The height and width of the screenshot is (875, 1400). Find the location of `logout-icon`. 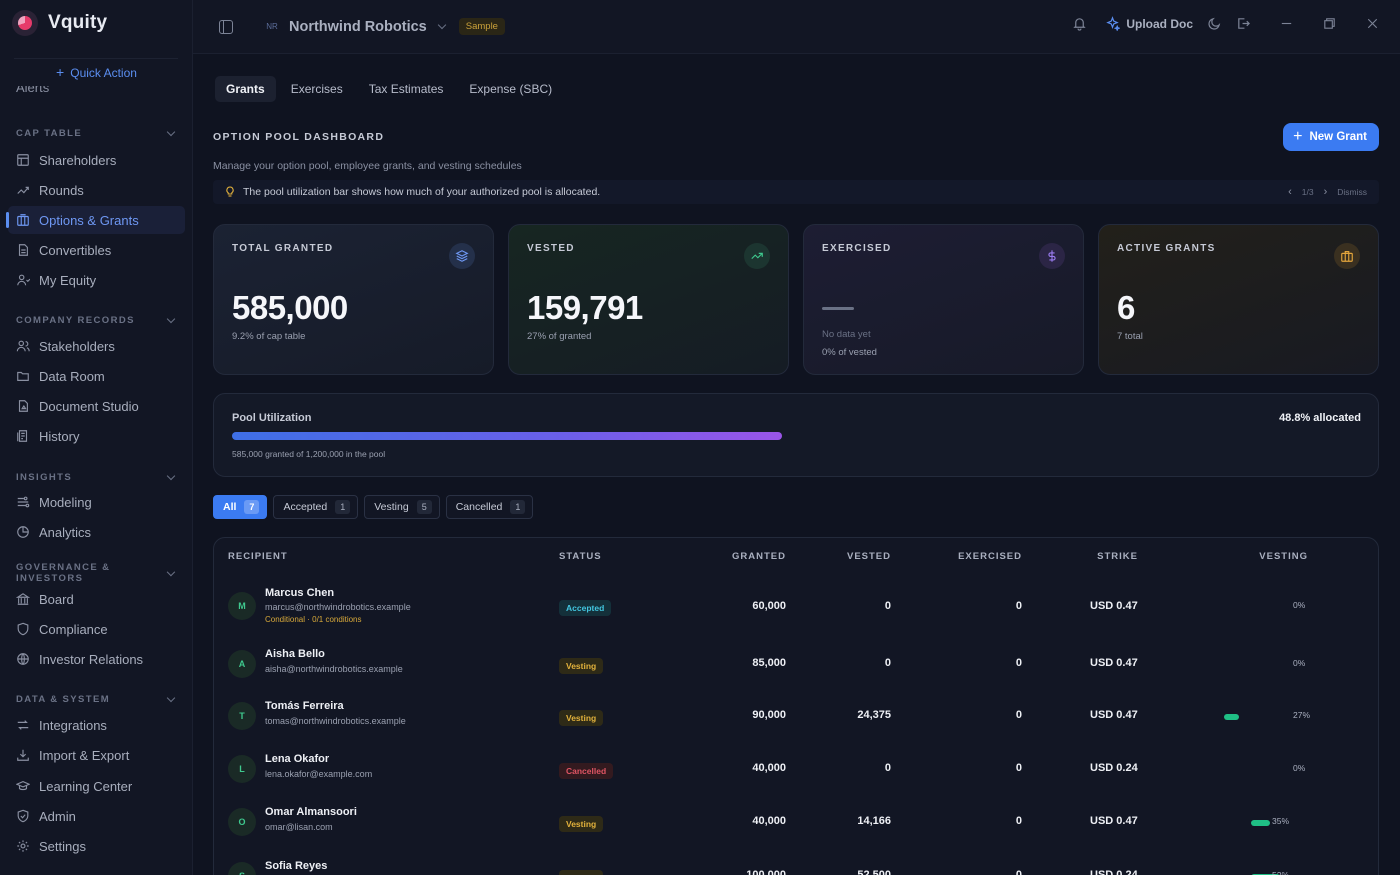

logout-icon is located at coordinates (1243, 23).